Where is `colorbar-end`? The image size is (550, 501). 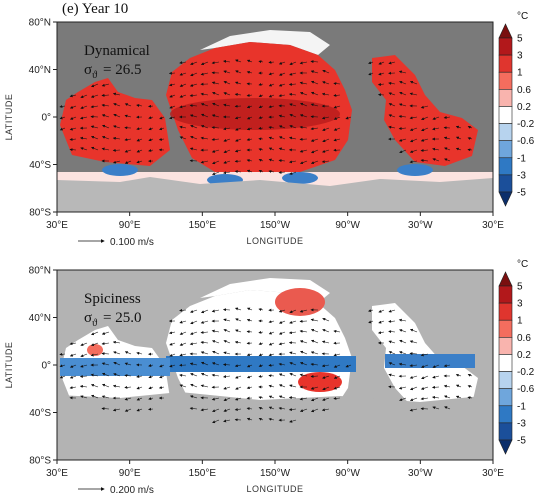 colorbar-end is located at coordinates (505, 447).